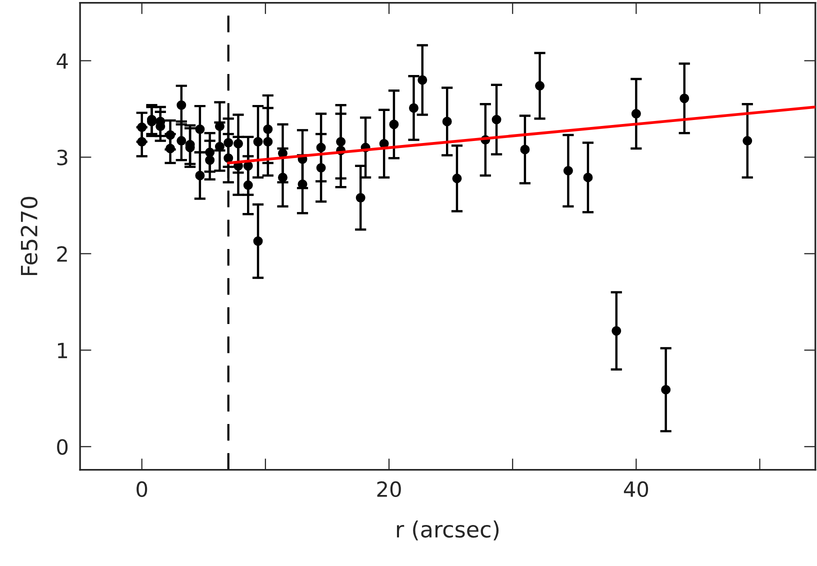 This screenshot has height=566, width=817. I want to click on y-tick-label: 4, so click(62, 61).